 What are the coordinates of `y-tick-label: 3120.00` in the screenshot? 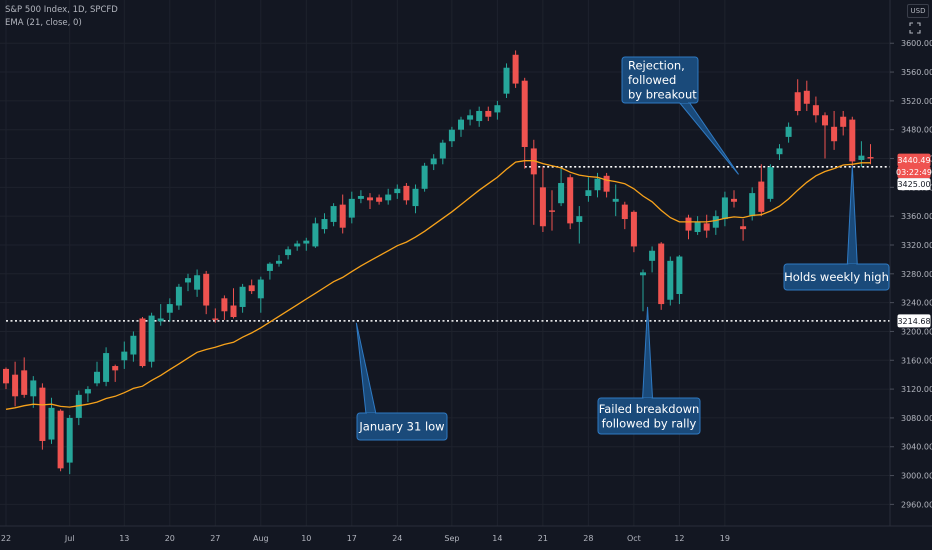 It's located at (916, 389).